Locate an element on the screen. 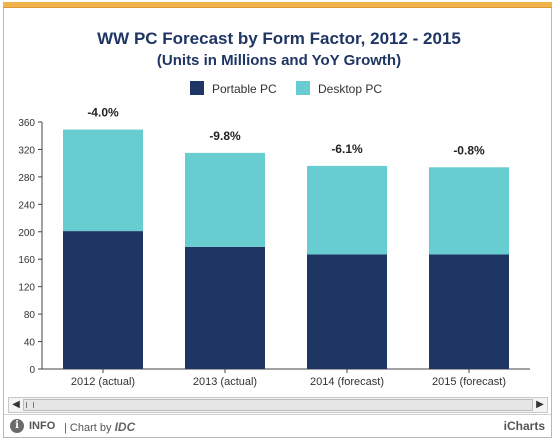  chart-subtitle: (Units in Millions and YoY Growth) is located at coordinates (279, 60).